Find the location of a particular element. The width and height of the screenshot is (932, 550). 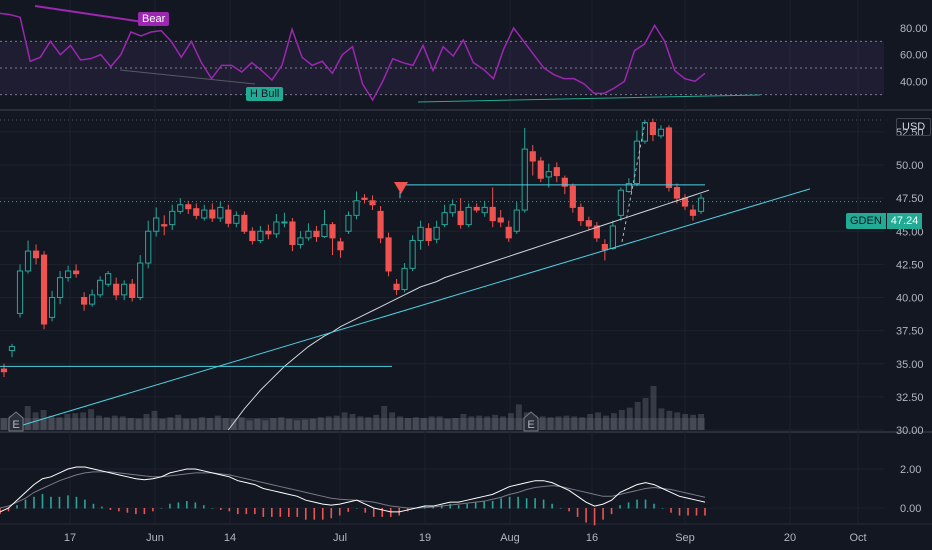

price-axis-label: 32.50 is located at coordinates (910, 398).